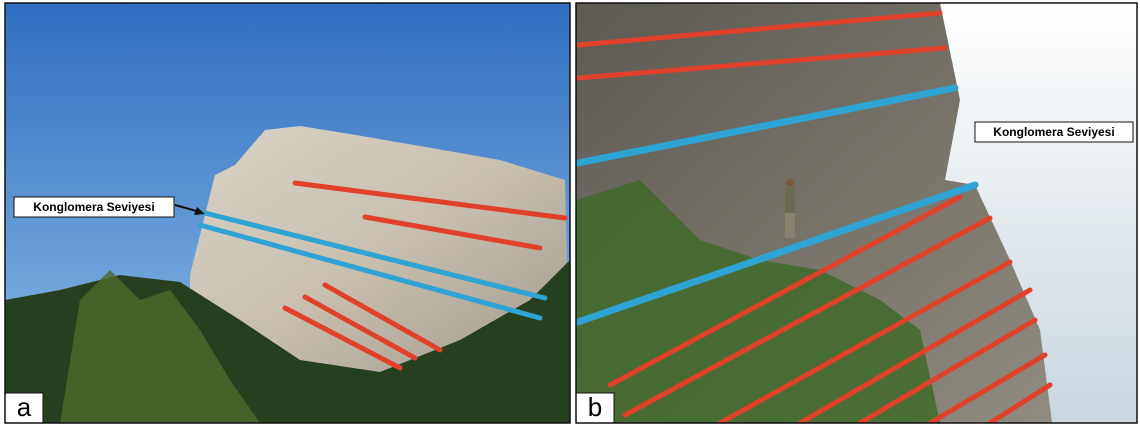 The image size is (1140, 432). Describe the element at coordinates (24, 407) in the screenshot. I see `panel-label: a` at that location.